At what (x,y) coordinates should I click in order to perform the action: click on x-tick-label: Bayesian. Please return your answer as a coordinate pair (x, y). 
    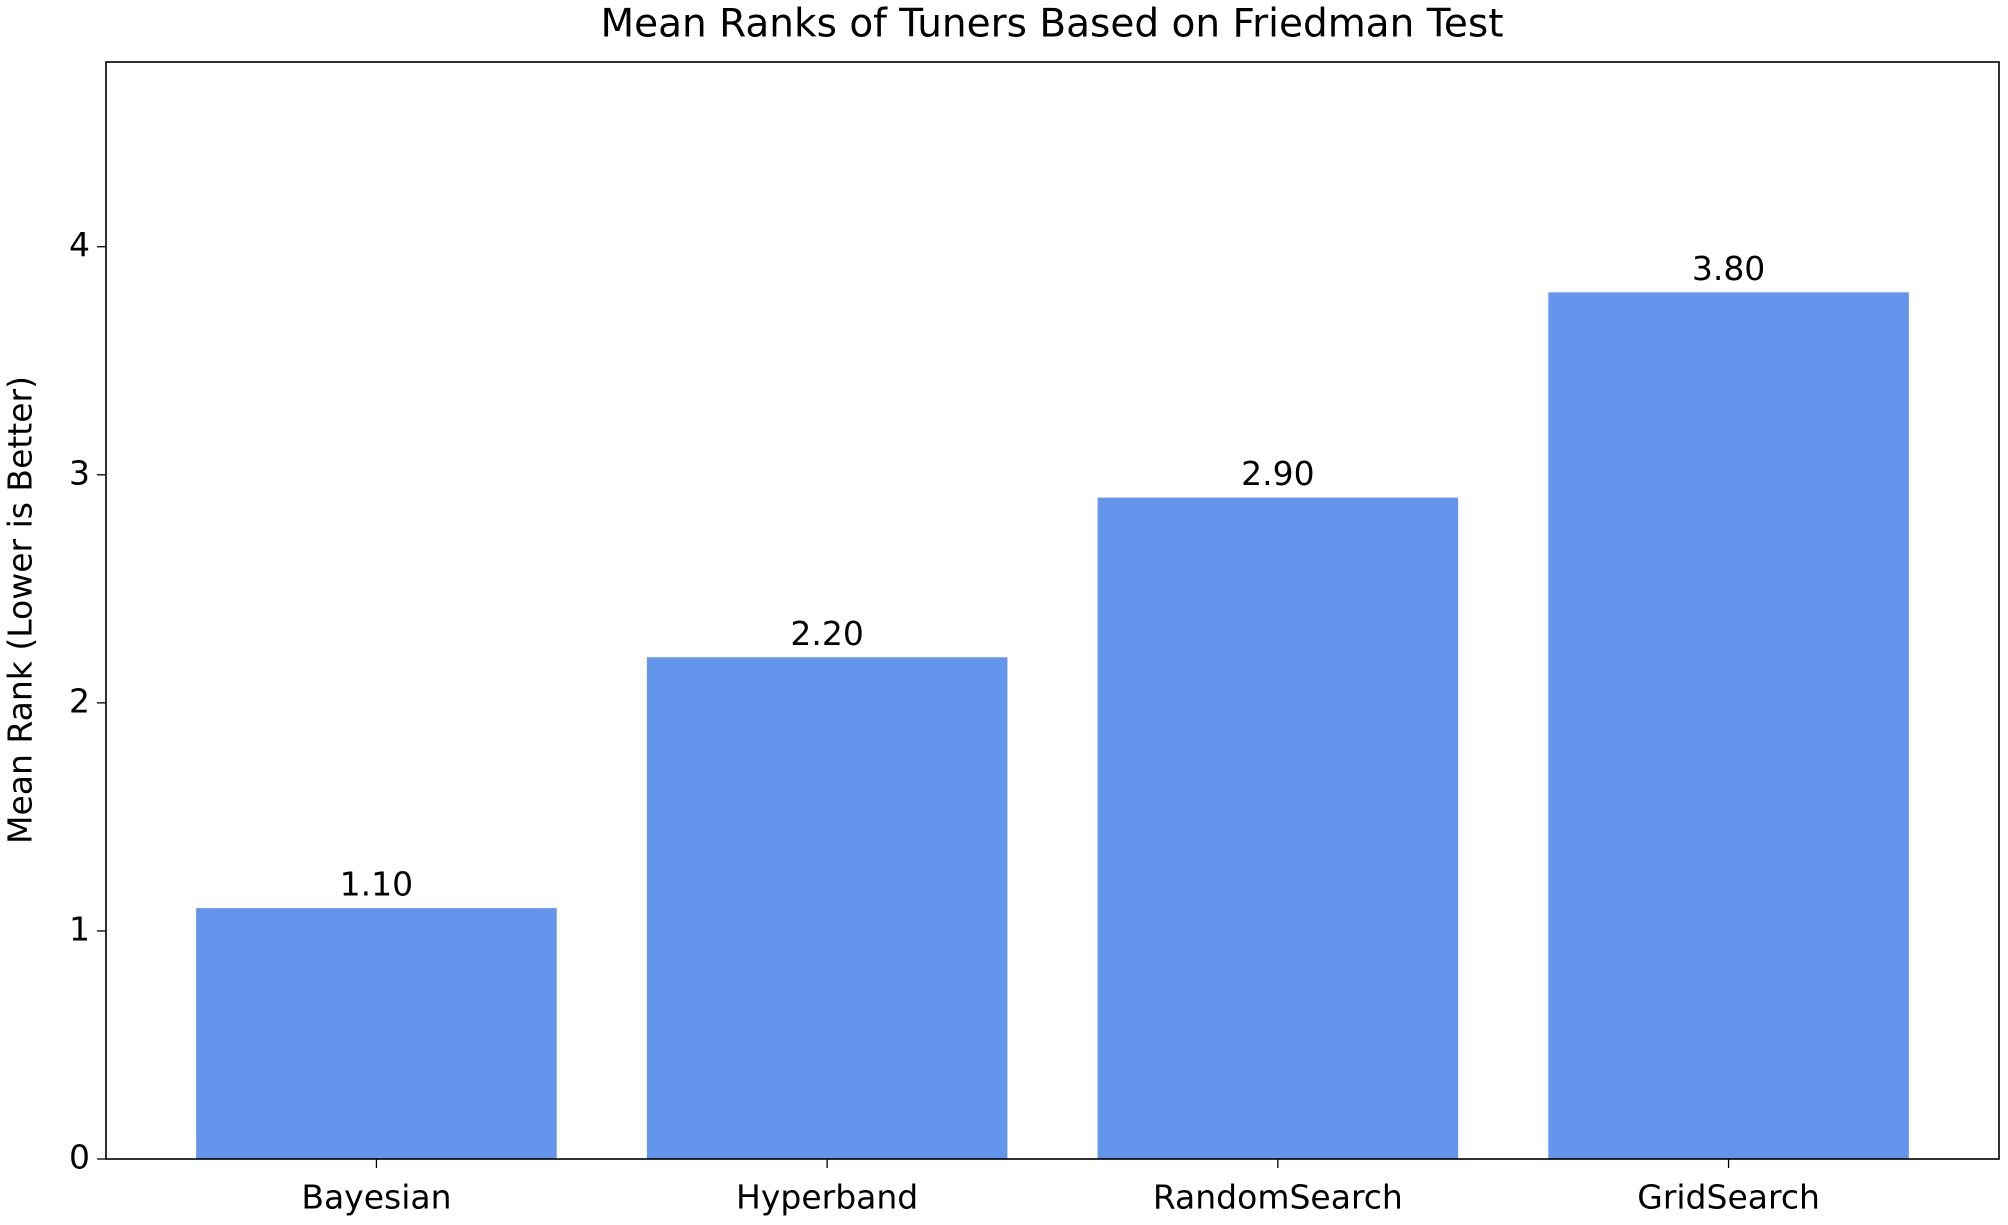
    Looking at the image, I should click on (376, 1197).